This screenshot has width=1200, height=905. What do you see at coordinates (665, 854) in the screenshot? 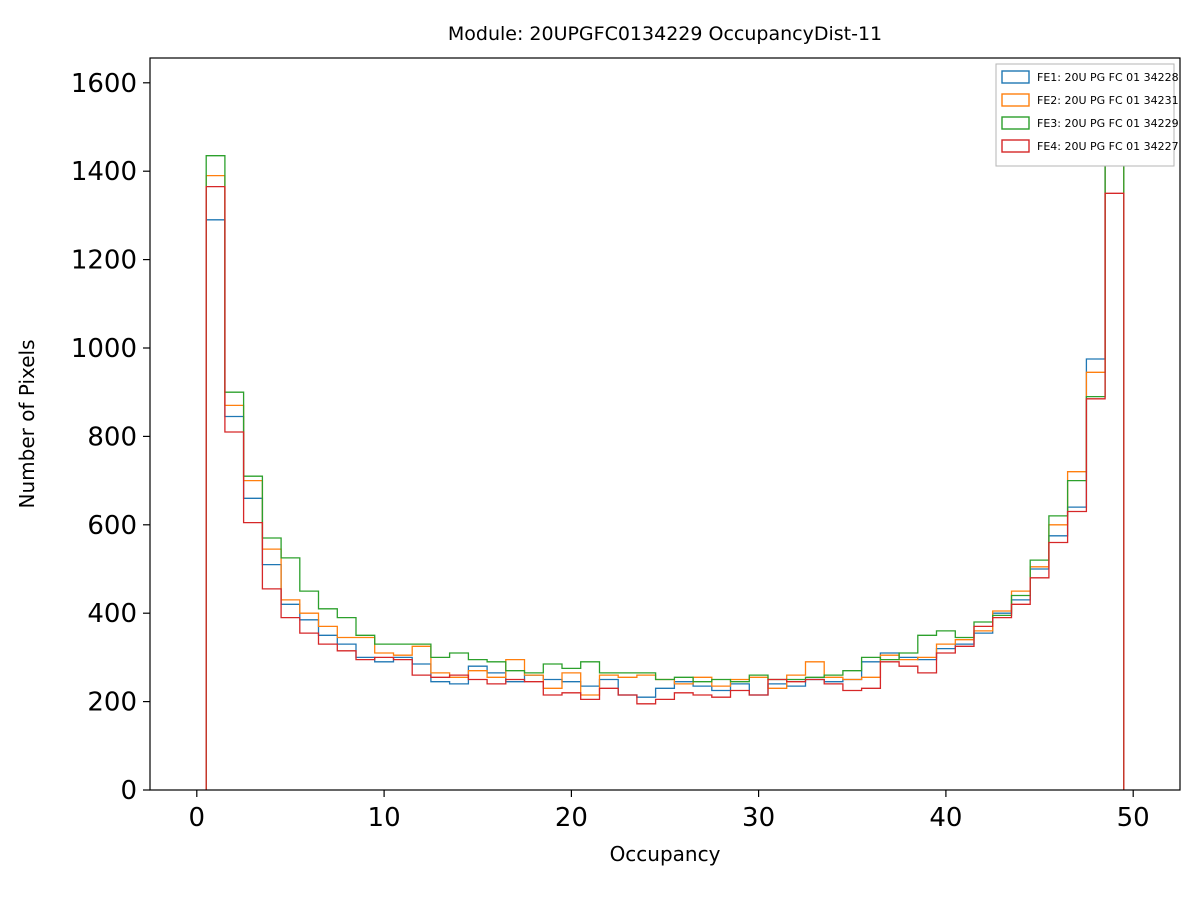
I see `x-axis-label: Occupancy` at bounding box center [665, 854].